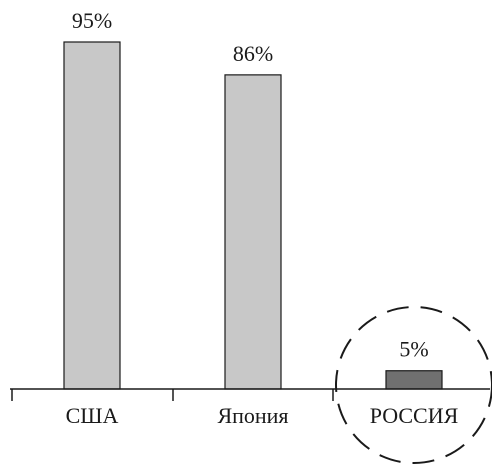 Image resolution: width=492 pixels, height=468 pixels. I want to click on value-label-0: 95%, so click(92, 20).